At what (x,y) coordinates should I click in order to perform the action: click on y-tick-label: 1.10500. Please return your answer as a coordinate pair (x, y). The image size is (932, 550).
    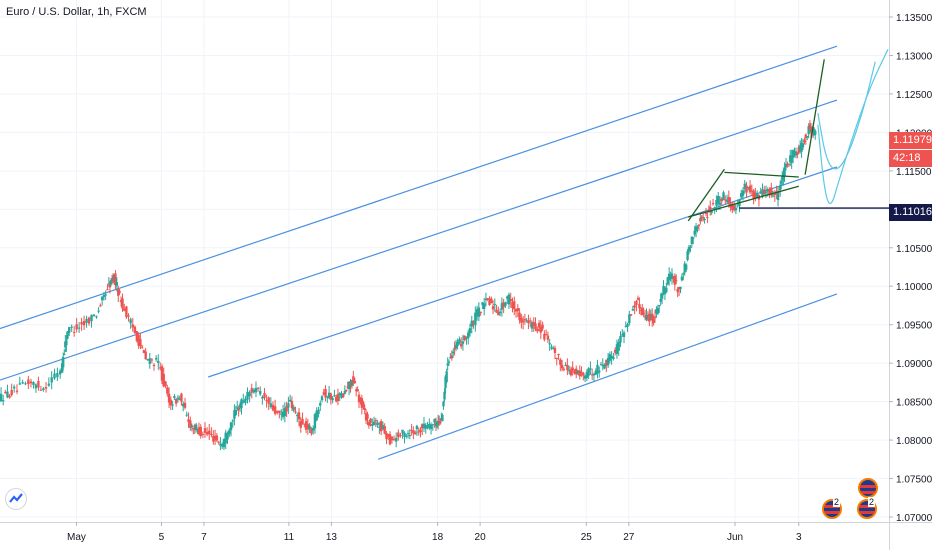
    Looking at the image, I should click on (914, 249).